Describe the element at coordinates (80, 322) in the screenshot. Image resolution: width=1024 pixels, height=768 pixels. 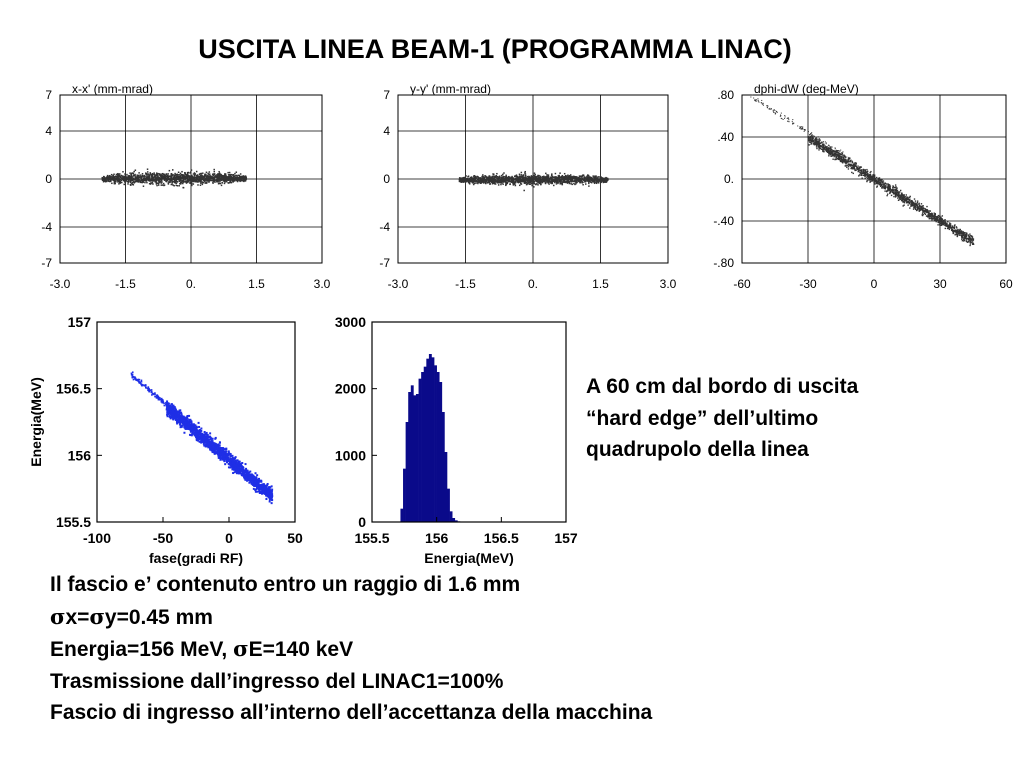
I see `y-tick-label: 157` at that location.